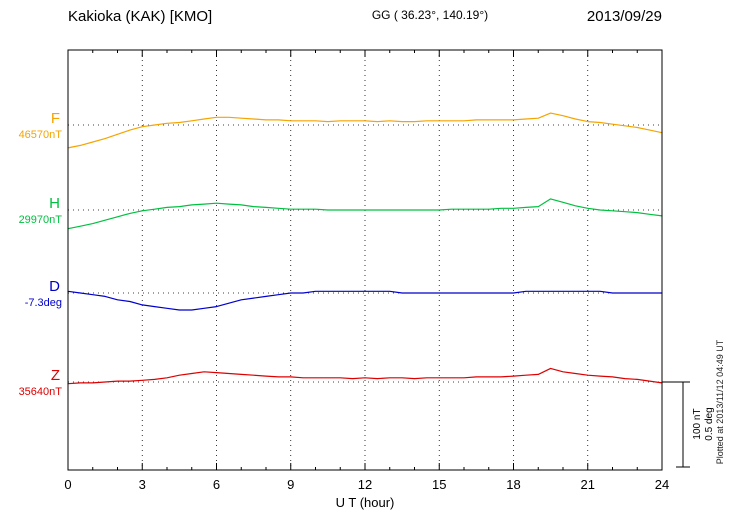 This screenshot has width=730, height=520. I want to click on x-tick-label-24: 24, so click(662, 484).